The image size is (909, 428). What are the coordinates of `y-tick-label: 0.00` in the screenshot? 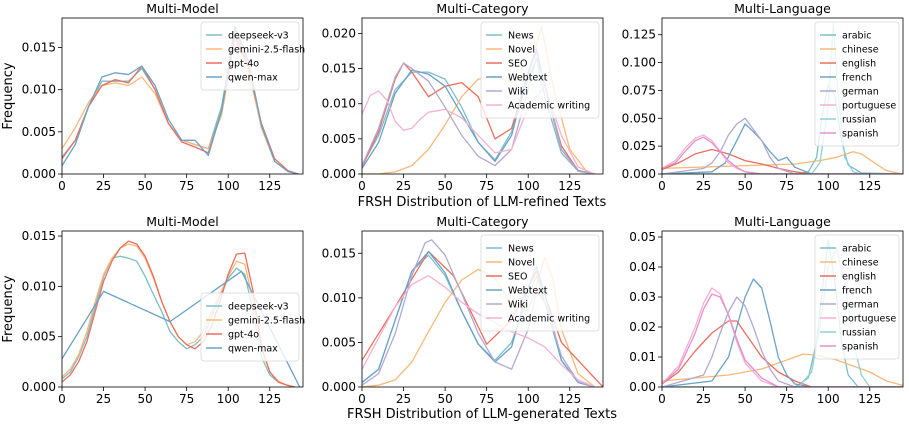 It's located at (642, 387).